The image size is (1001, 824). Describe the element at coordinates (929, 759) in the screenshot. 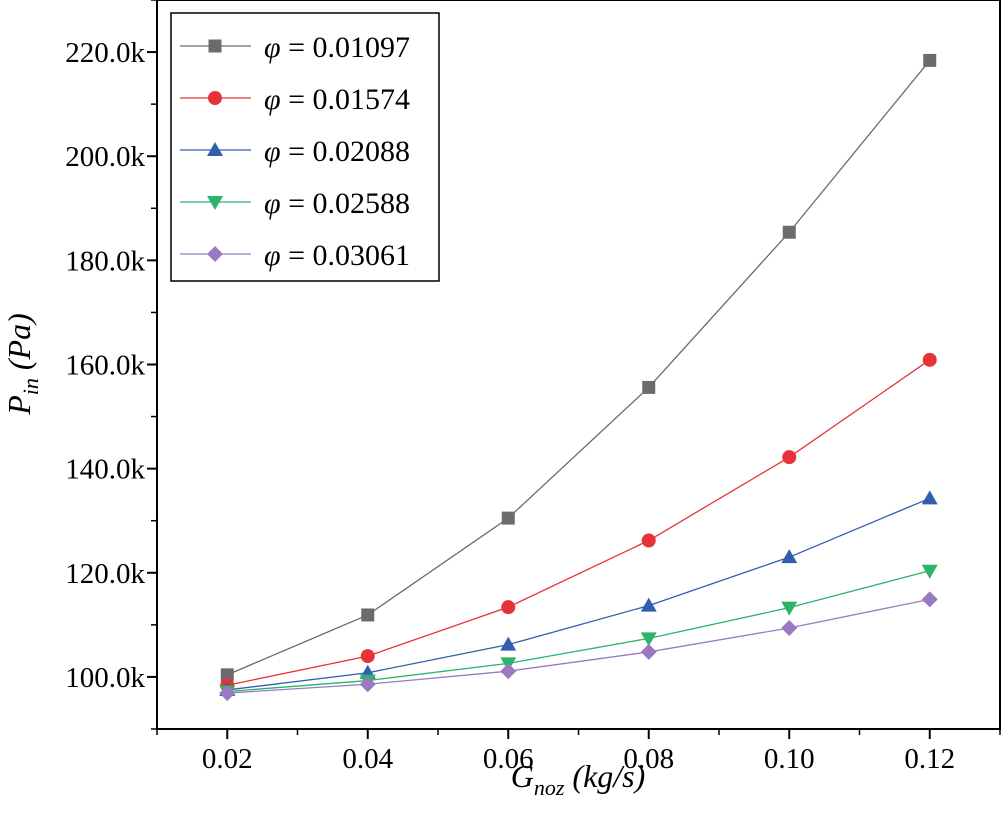

I see `x-tick-label: 0.12` at that location.